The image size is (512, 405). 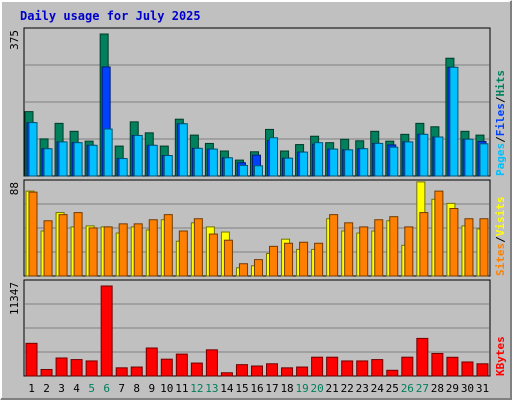 I want to click on legend-pages: Pages, so click(x=500, y=159).